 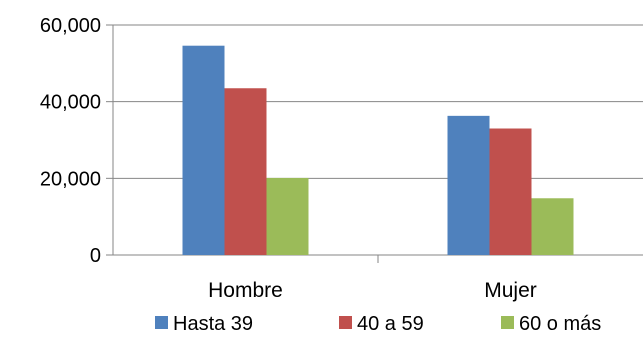 What do you see at coordinates (245, 290) in the screenshot?
I see `category-label: Hombre` at bounding box center [245, 290].